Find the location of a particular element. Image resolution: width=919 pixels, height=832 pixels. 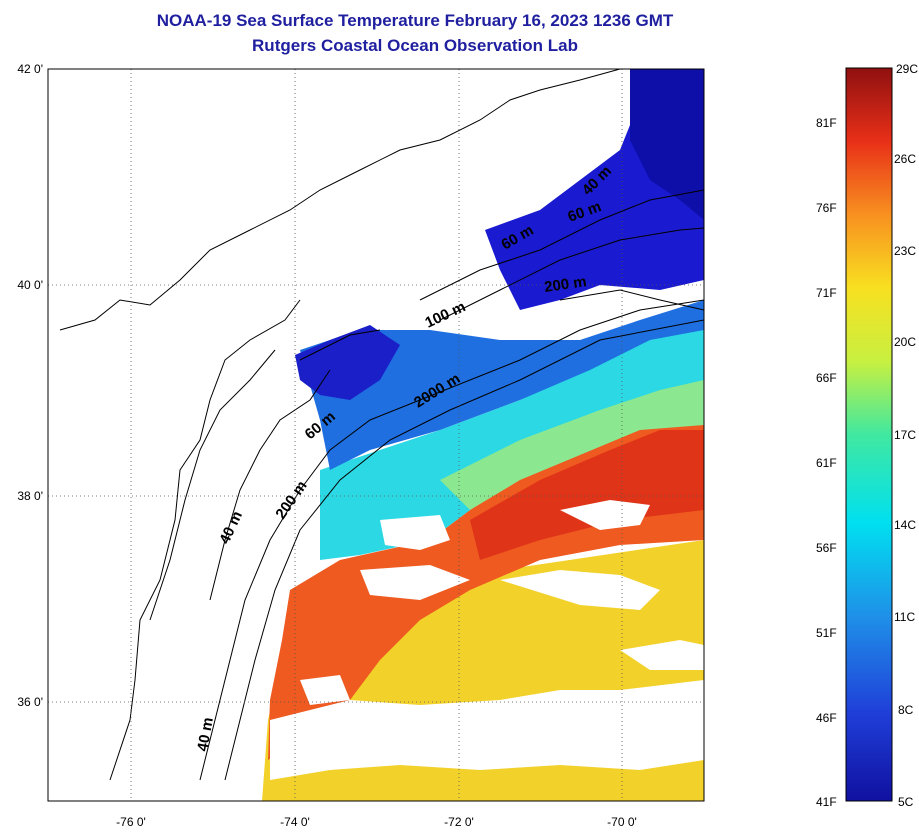

colorbar-f-label: 56F is located at coordinates (826, 548).